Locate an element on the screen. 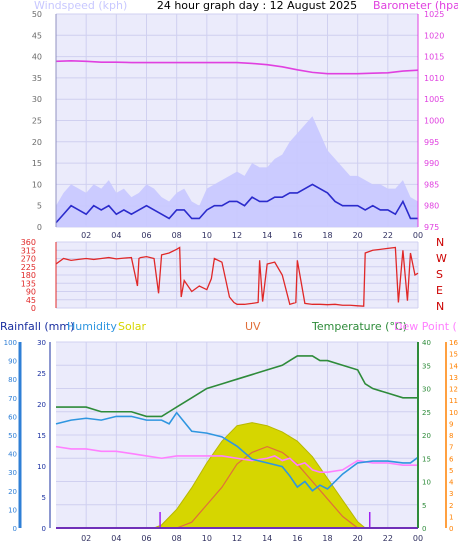 The height and width of the screenshot is (544, 458). solar-tick-label: 15 is located at coordinates (41, 436).